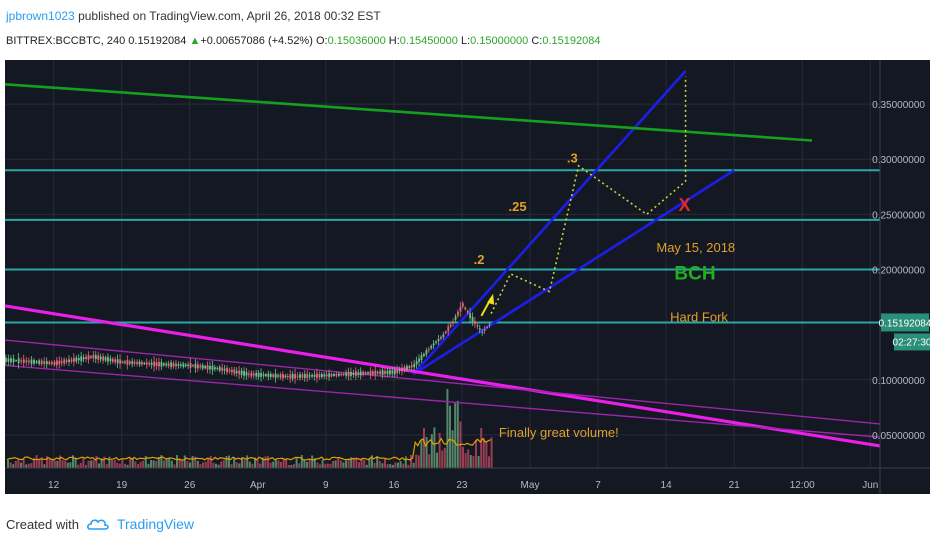 Image resolution: width=932 pixels, height=550 pixels. I want to click on fib-label-2: .2, so click(479, 259).